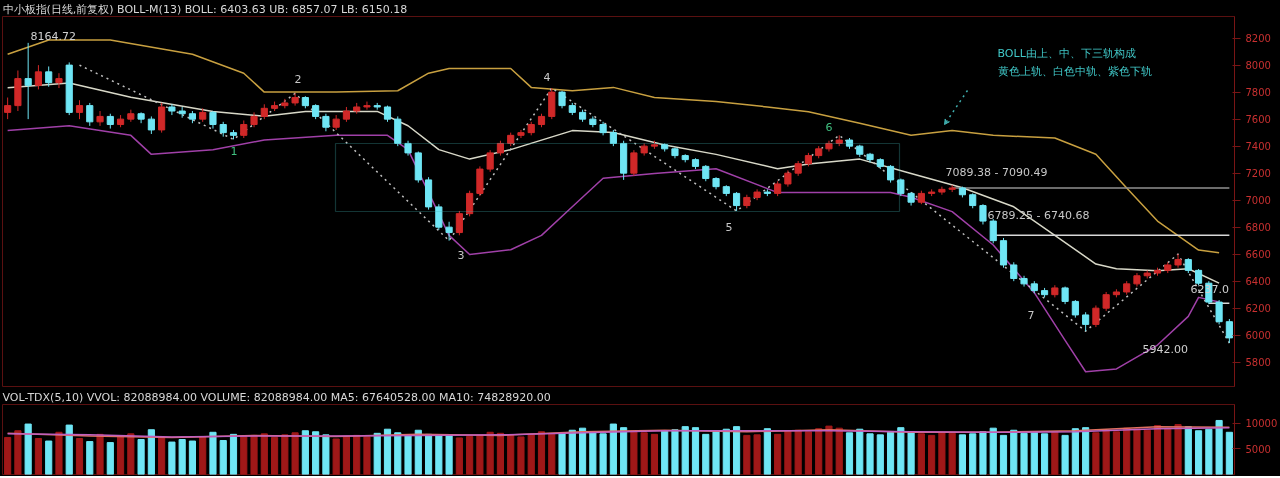  What do you see at coordinates (461, 255) in the screenshot?
I see `annotation: 3` at bounding box center [461, 255].